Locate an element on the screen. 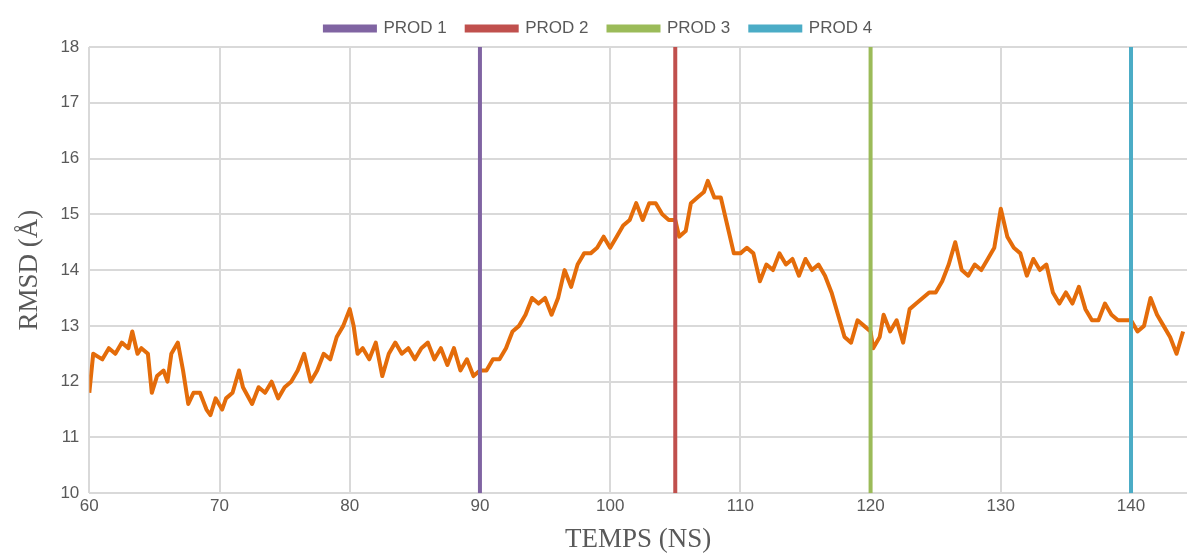  legend-label: PROD 2 is located at coordinates (557, 28).